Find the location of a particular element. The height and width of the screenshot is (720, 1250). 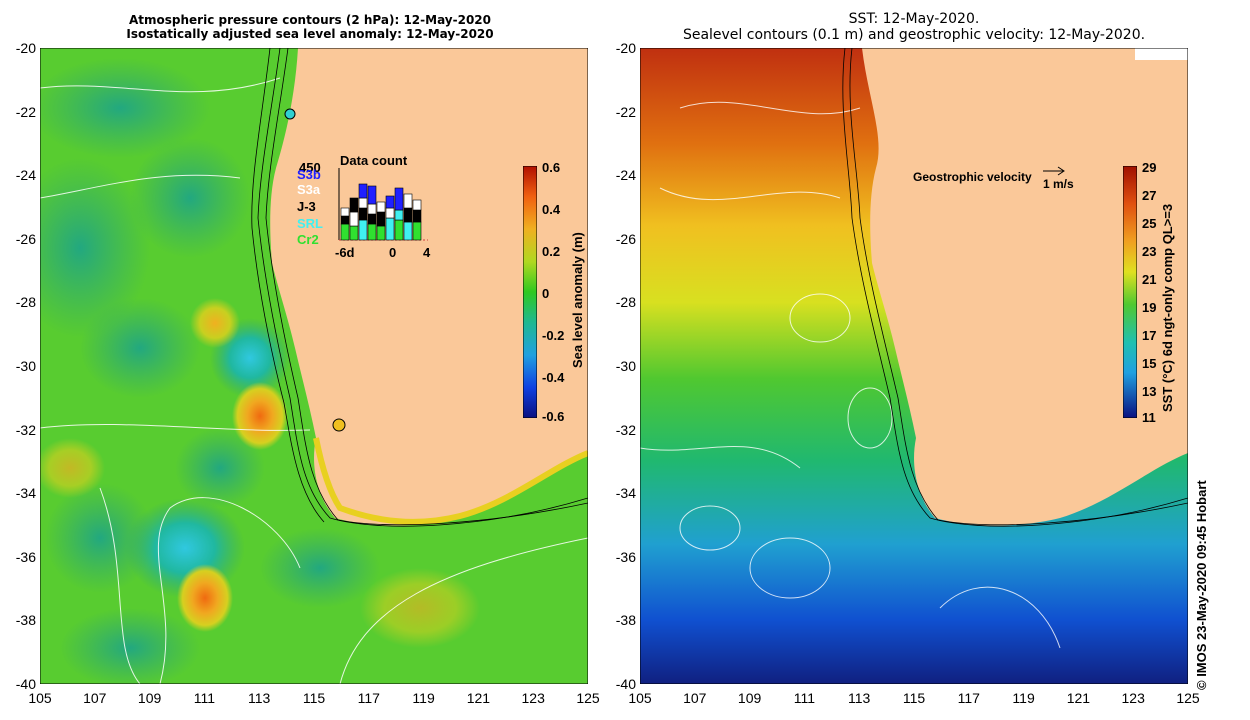

sst-tick: 25 is located at coordinates (1149, 223).